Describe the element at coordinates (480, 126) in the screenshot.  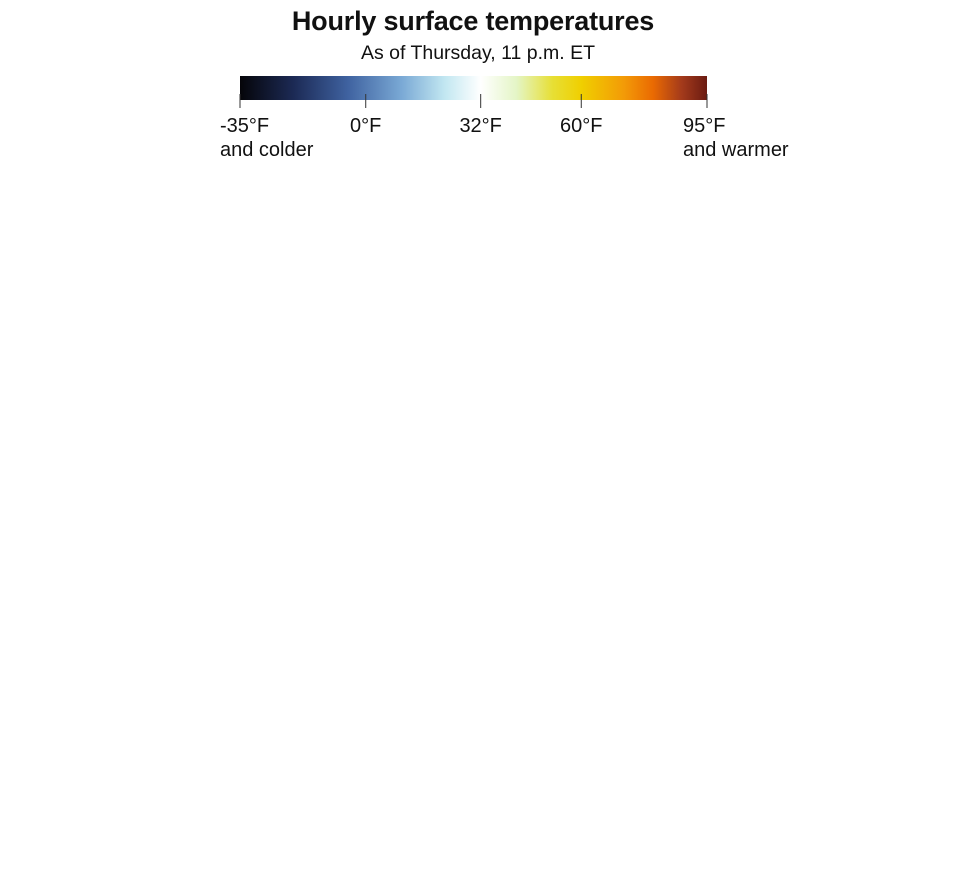
I see `legend-tick-label: 32°F` at that location.